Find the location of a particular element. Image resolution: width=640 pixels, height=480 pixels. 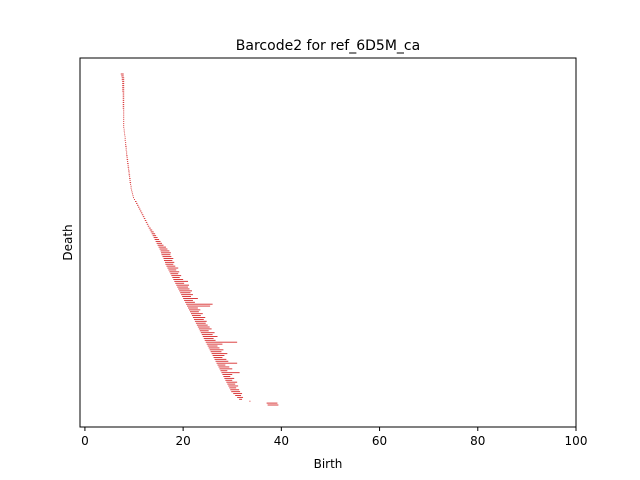

x-tick-label: 40 is located at coordinates (281, 441).